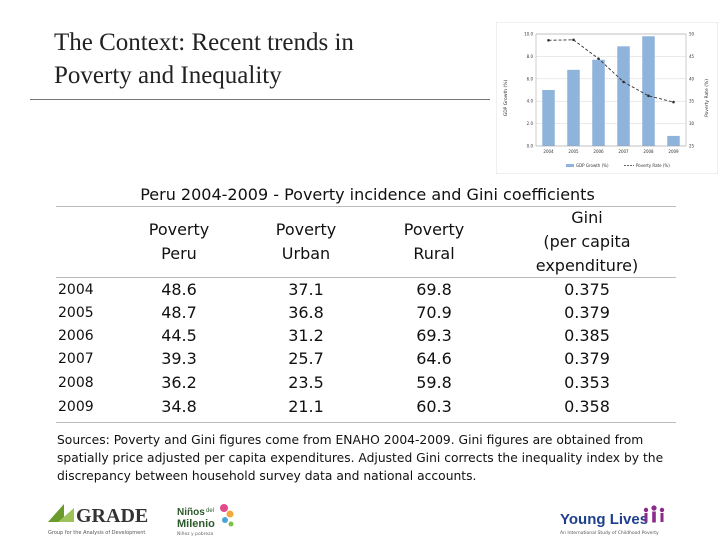 The height and width of the screenshot is (540, 720). Describe the element at coordinates (587, 312) in the screenshot. I see `gini-cell: 0.379` at that location.